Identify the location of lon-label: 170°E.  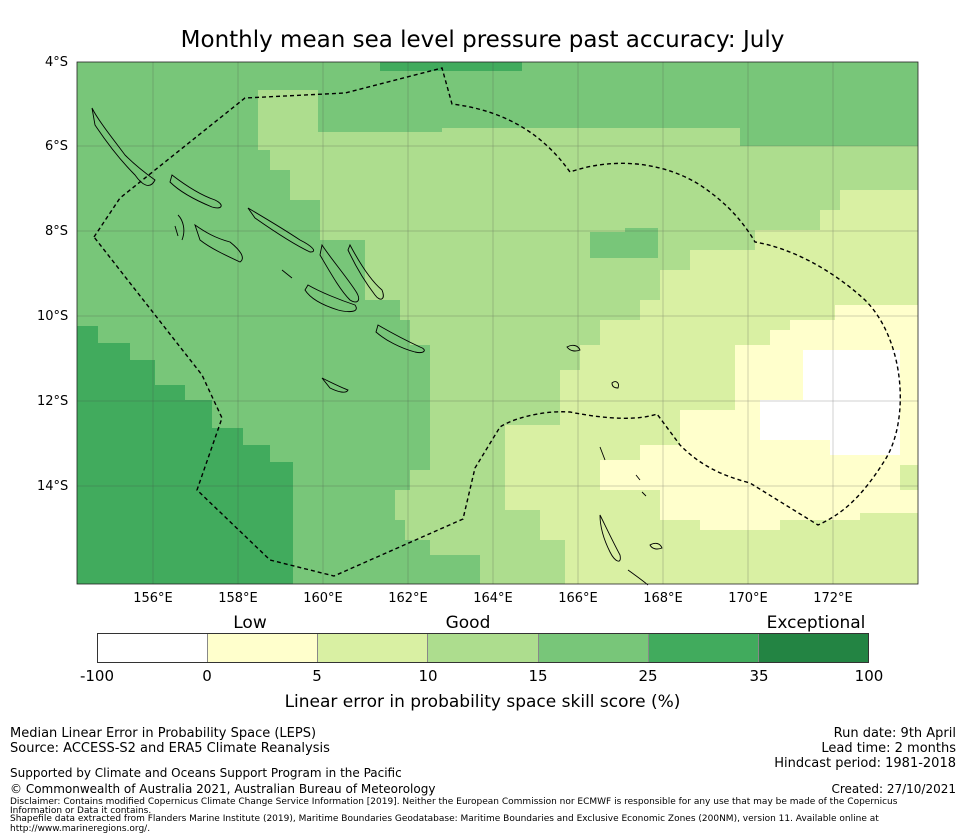
(748, 598).